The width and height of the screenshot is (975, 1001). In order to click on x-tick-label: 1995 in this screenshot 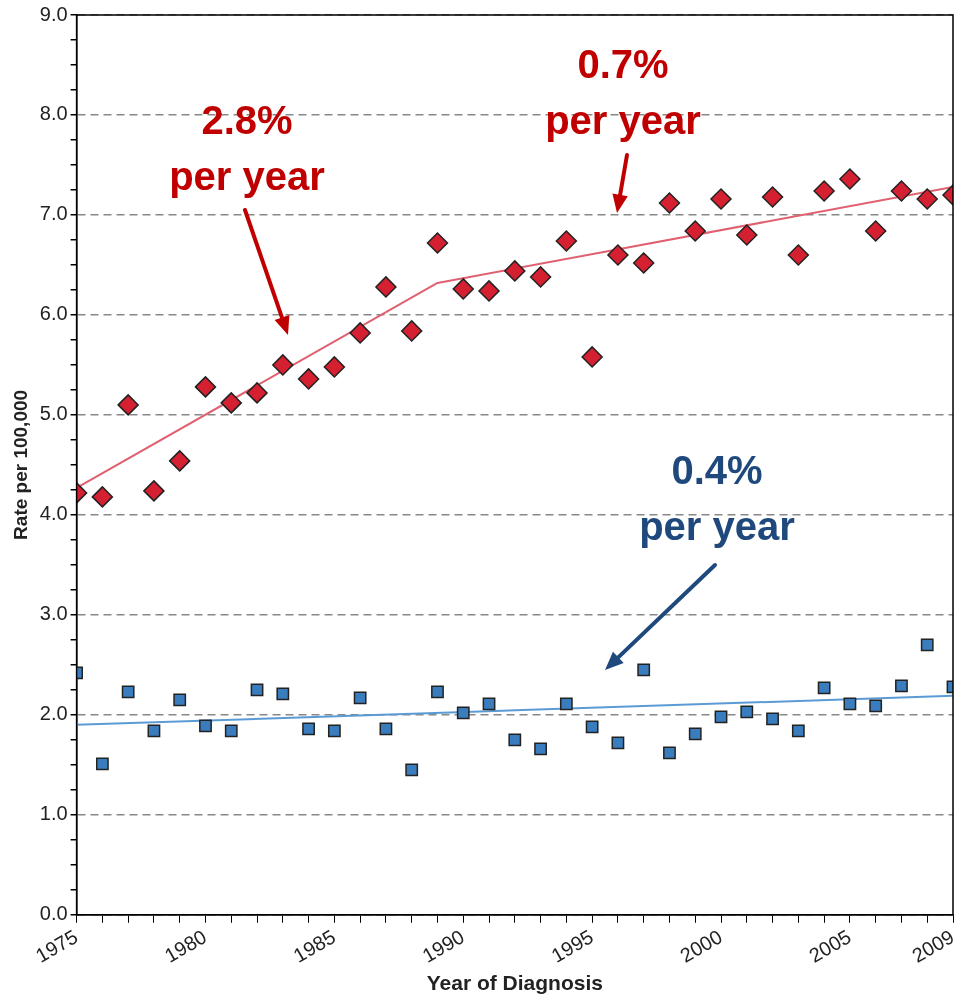, I will do `click(572, 946)`.